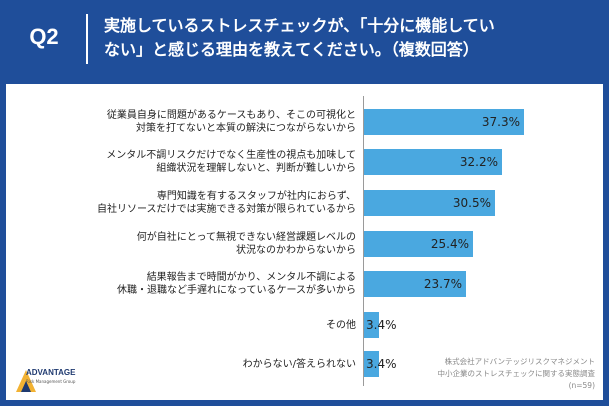  Describe the element at coordinates (51, 372) in the screenshot. I see `logo-name: ADVANTAGE` at that location.